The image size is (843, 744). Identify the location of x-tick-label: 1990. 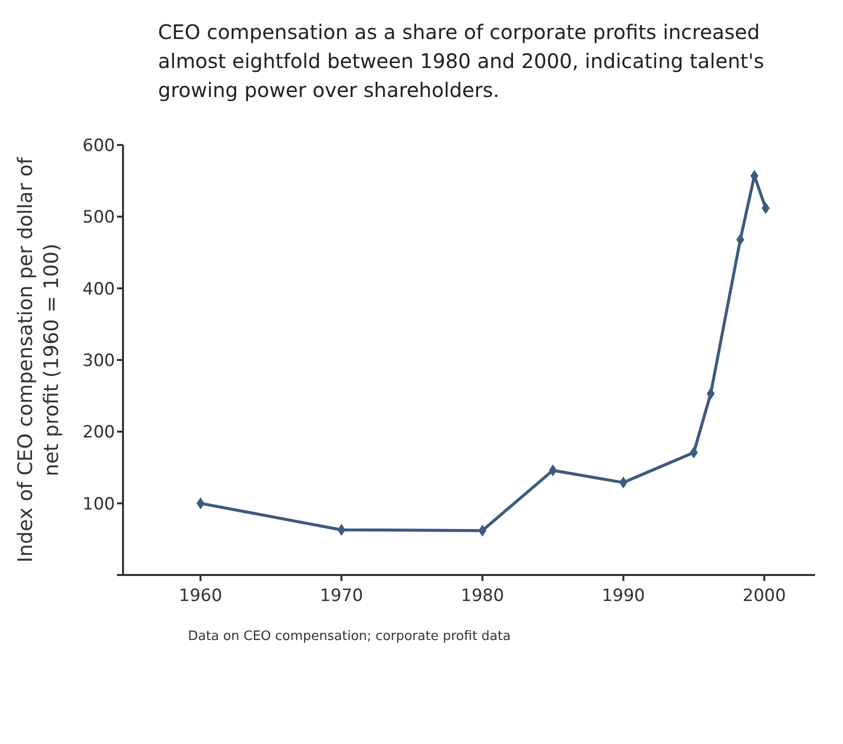
(623, 596).